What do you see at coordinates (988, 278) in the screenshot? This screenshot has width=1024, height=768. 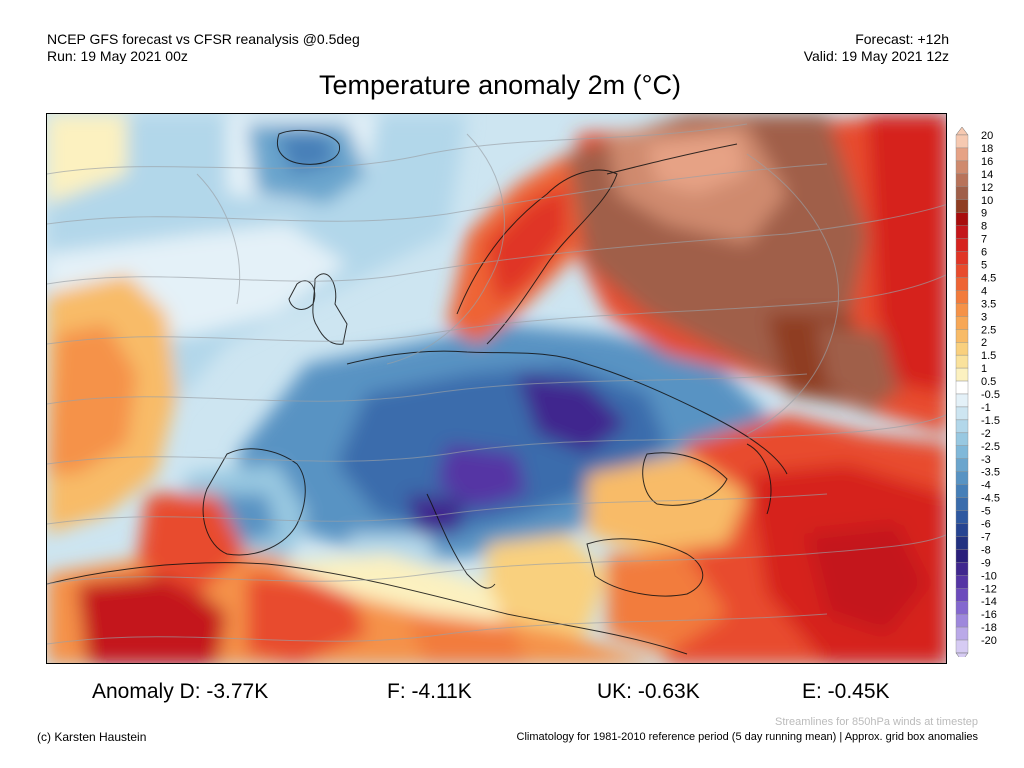 I see `colorbar-label: 4.5` at bounding box center [988, 278].